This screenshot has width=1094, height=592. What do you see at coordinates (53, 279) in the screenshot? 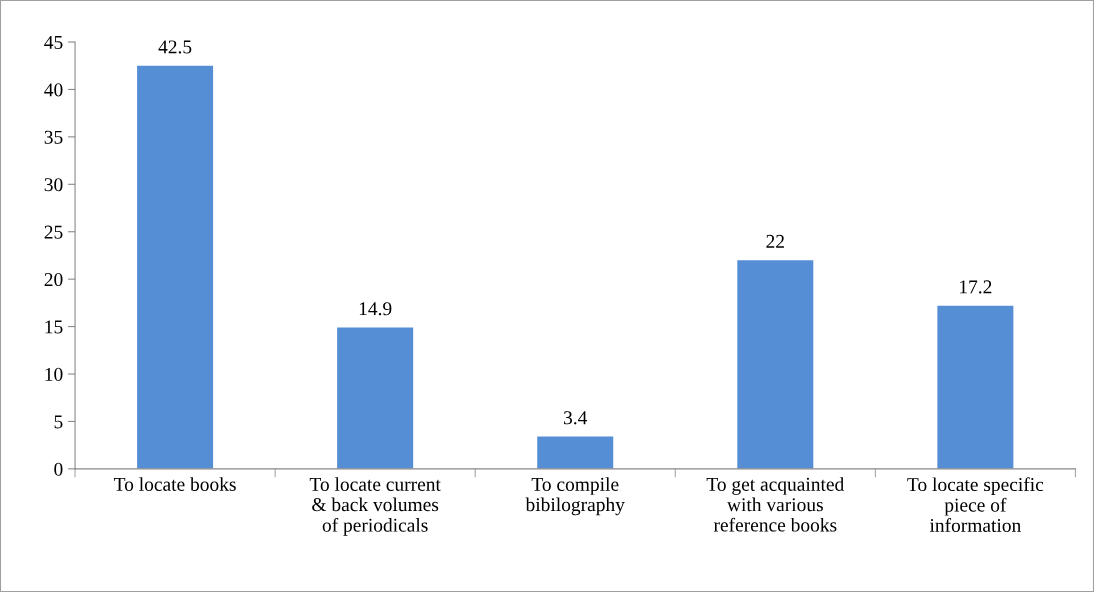
I see `y-tick-label: 20` at bounding box center [53, 279].